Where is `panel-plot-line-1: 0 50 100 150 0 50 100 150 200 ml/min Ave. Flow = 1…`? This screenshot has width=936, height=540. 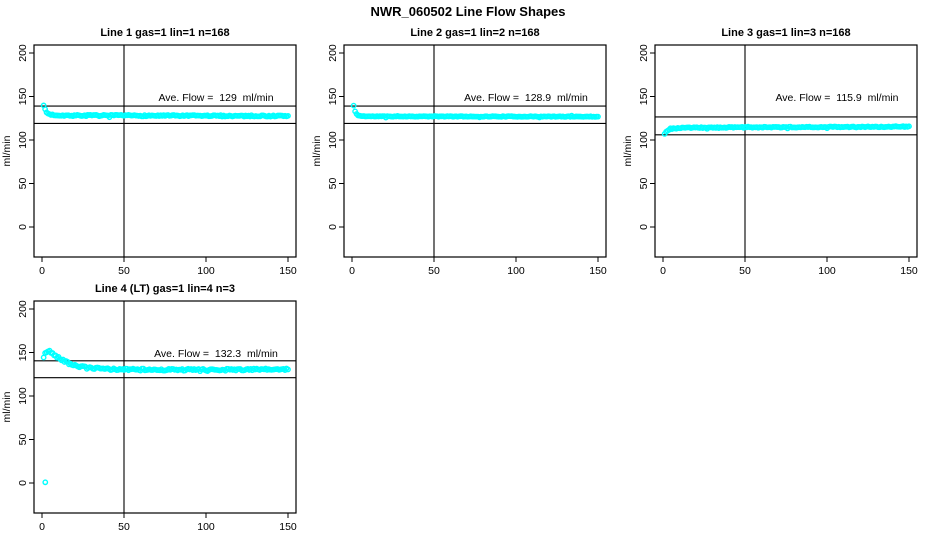
panel-plot-line-1: 0 50 100 150 0 50 100 150 200 ml/min Ave. Flow = 1… is located at coordinates (149, 160).